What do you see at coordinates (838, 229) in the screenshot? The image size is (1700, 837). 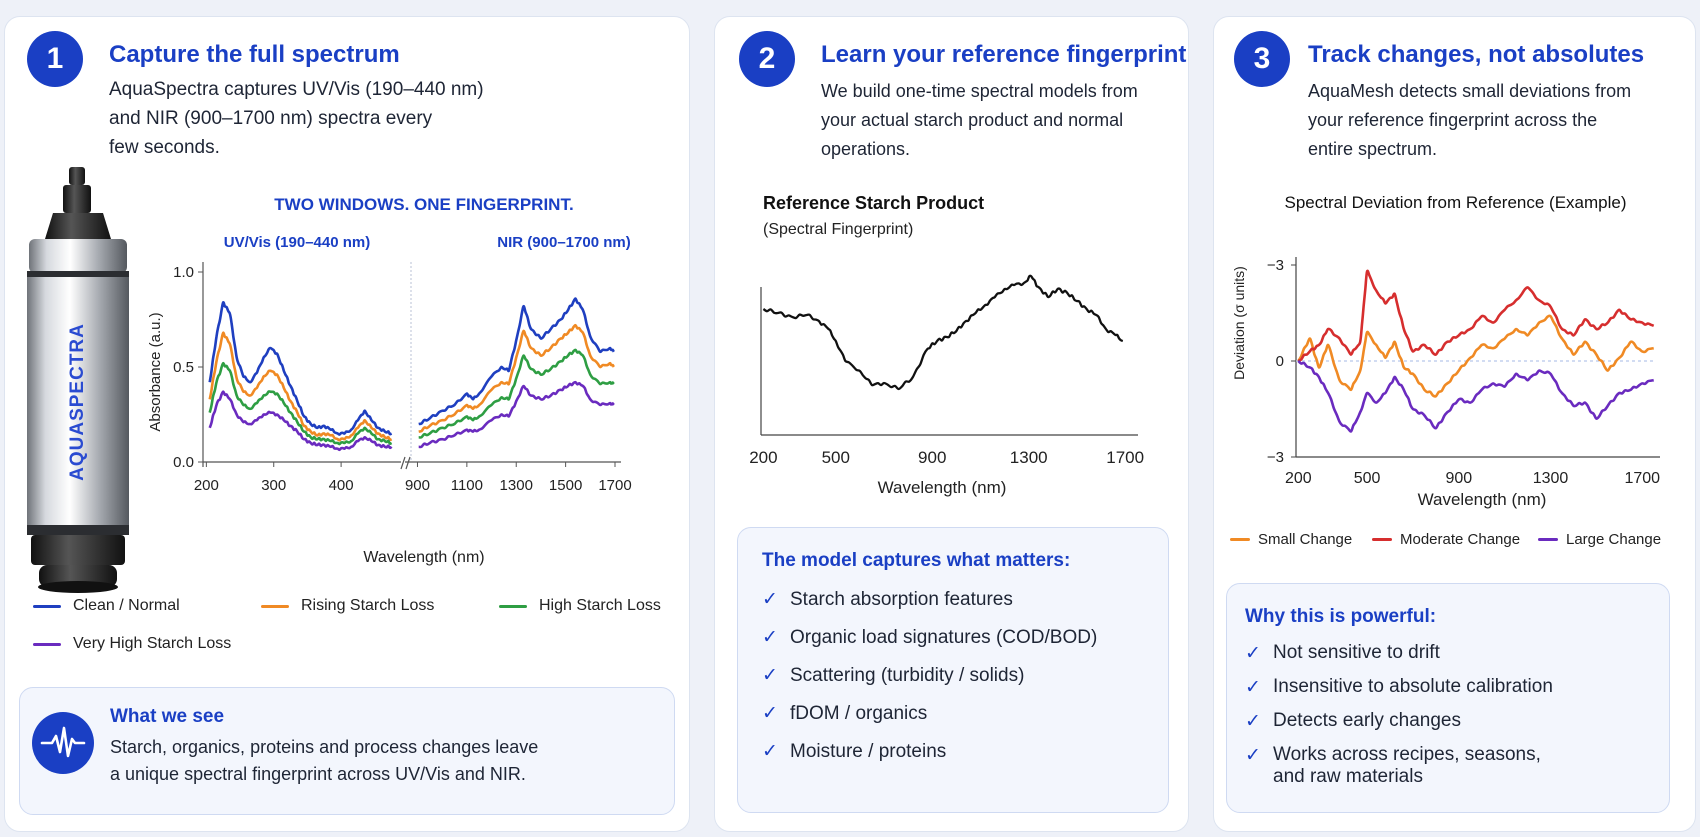 I see `reference-chart-subtitle: (Spectral Fingerprint)` at bounding box center [838, 229].